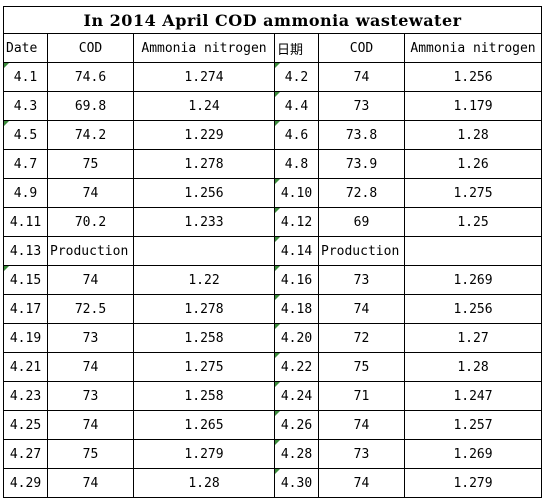  I want to click on table-cell: 1.265, so click(204, 425).